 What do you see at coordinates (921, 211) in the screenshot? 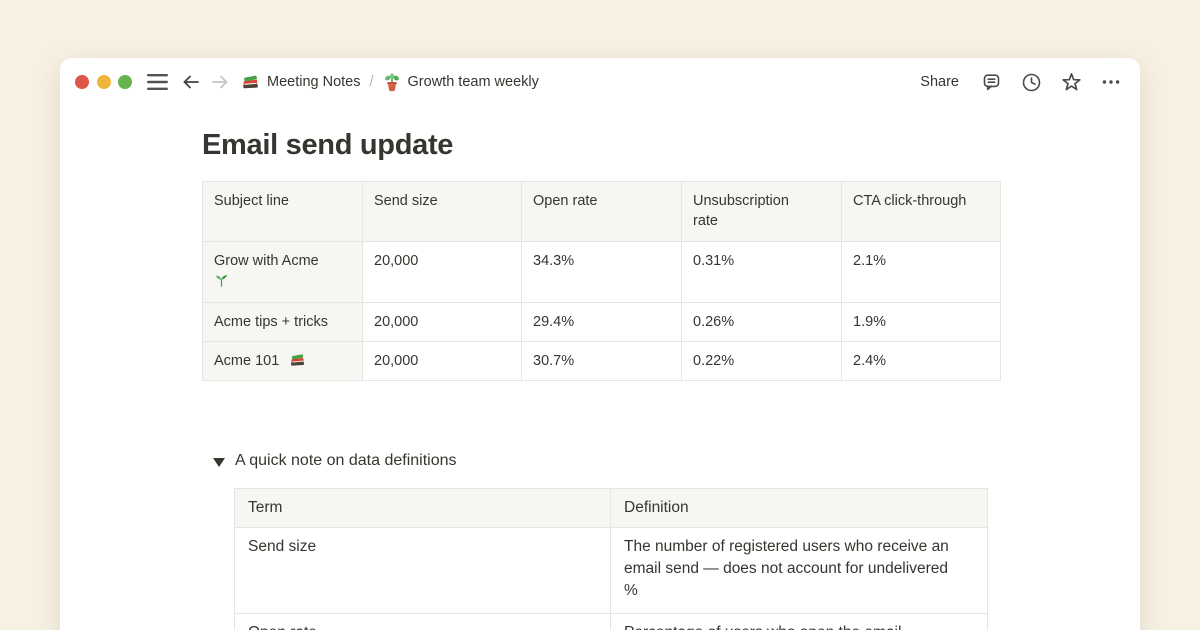
I see `header-cta-click-through: CTA click-through` at bounding box center [921, 211].